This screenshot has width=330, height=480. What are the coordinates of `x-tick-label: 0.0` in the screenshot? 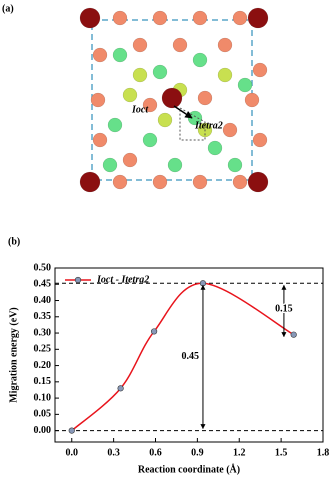 It's located at (72, 452).